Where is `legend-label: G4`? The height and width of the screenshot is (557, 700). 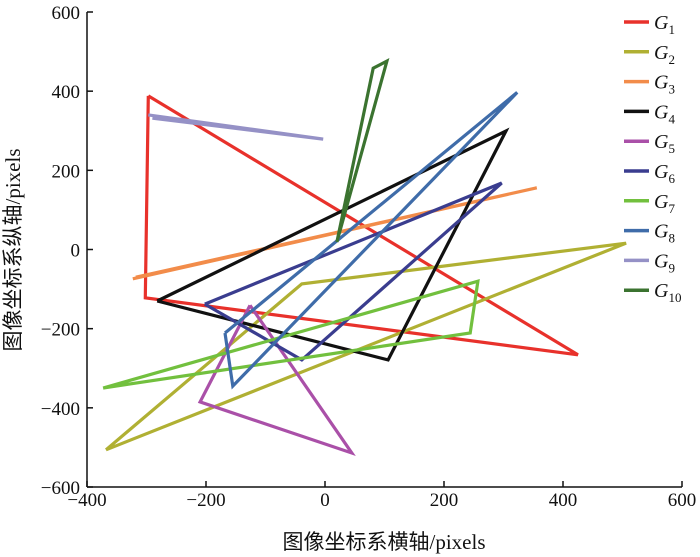
legend-label: G4 is located at coordinates (664, 113).